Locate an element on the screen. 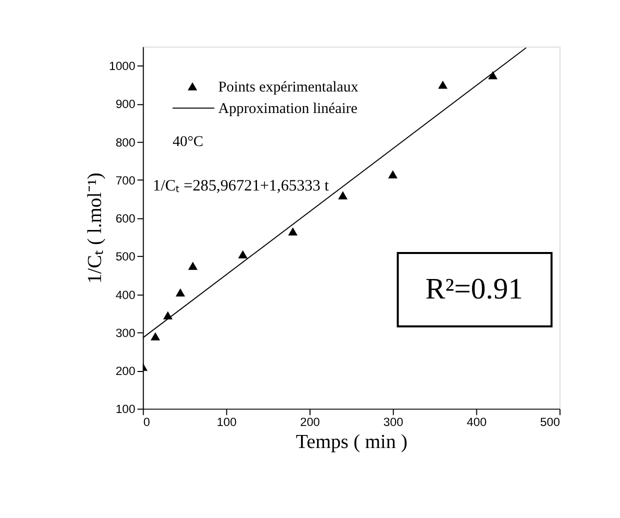 The image size is (620, 518). x-axis-title: Temps ( min ) is located at coordinates (352, 441).